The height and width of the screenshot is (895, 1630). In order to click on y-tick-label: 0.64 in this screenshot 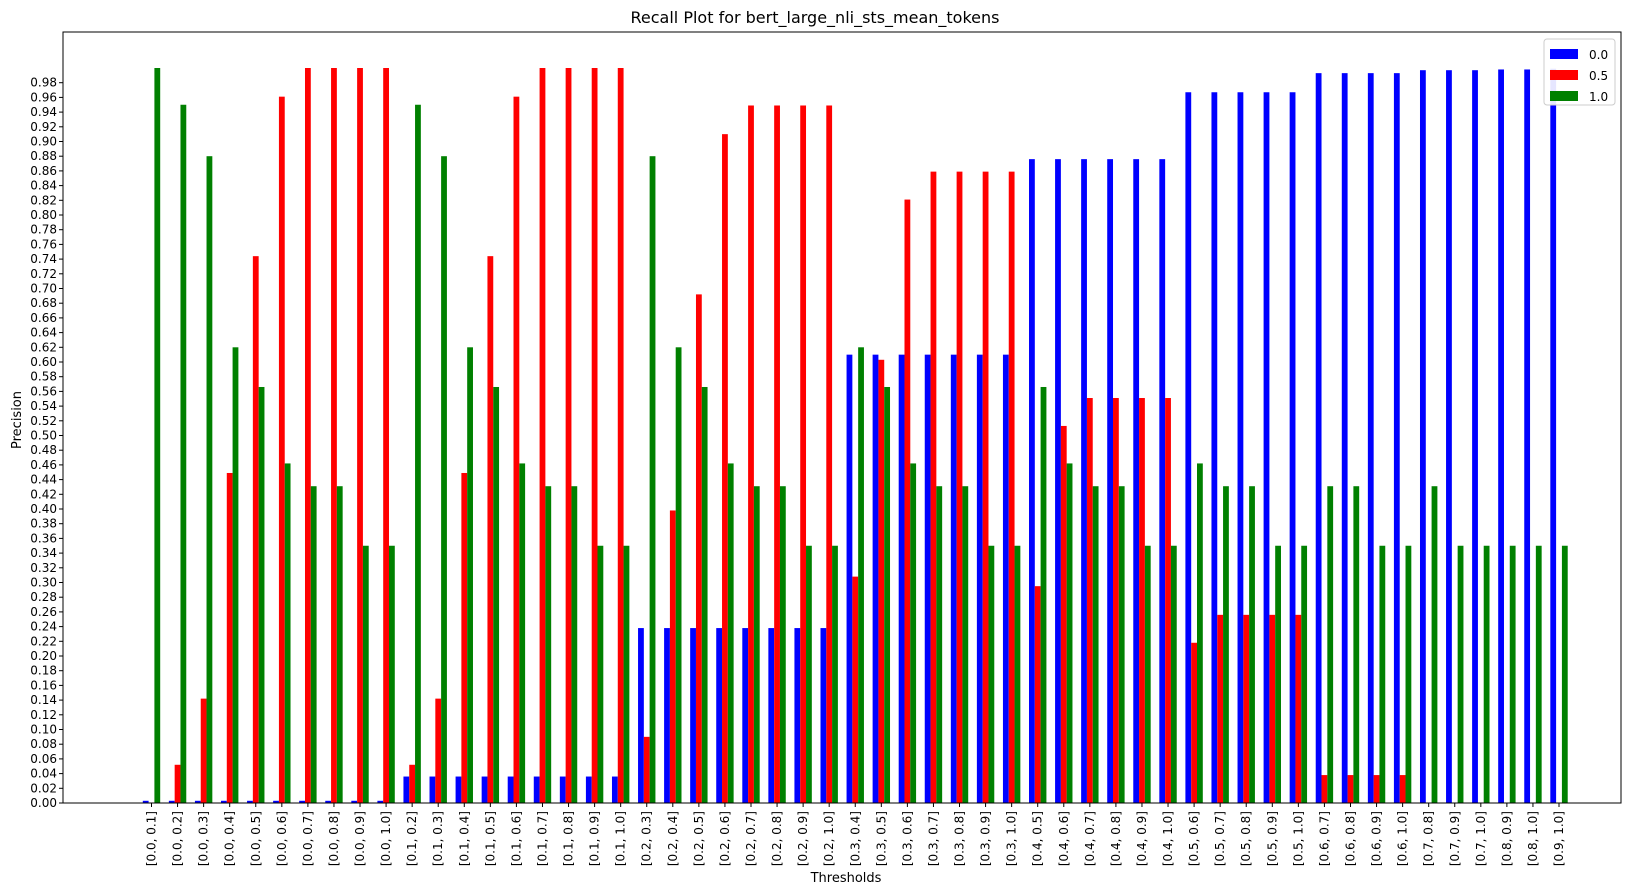, I will do `click(43, 333)`.